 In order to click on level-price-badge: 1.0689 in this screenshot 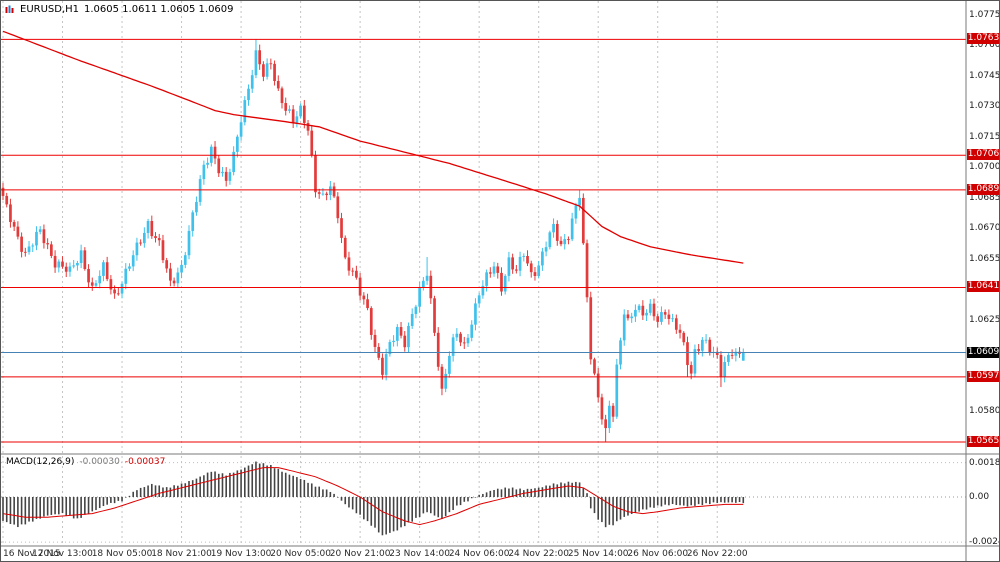, I will do `click(983, 189)`.